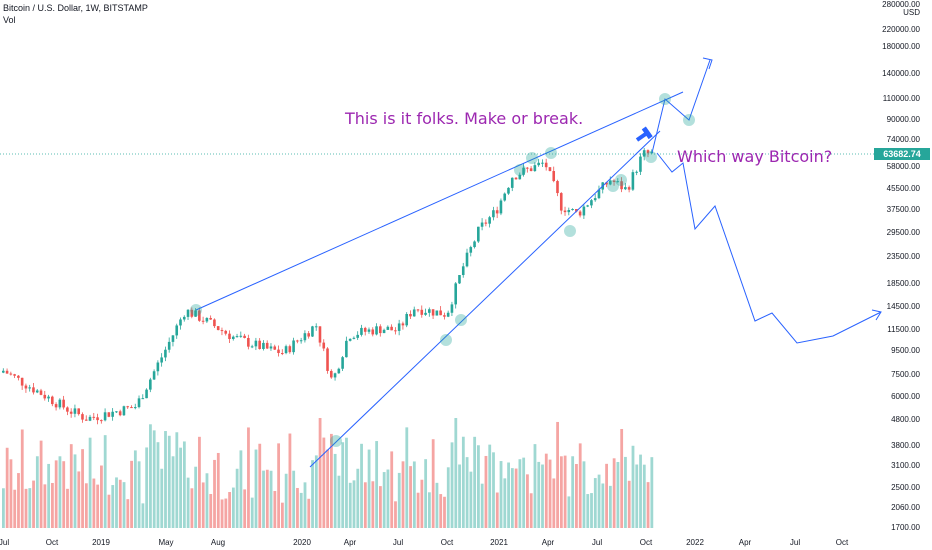 The image size is (932, 550). Describe the element at coordinates (707, 63) in the screenshot. I see `bull-arrowhead` at that location.